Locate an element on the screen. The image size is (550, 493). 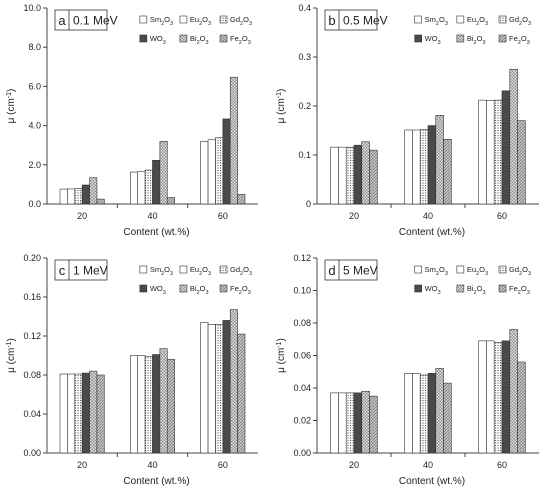
y-tick-label: 4.0 is located at coordinates (34, 126).